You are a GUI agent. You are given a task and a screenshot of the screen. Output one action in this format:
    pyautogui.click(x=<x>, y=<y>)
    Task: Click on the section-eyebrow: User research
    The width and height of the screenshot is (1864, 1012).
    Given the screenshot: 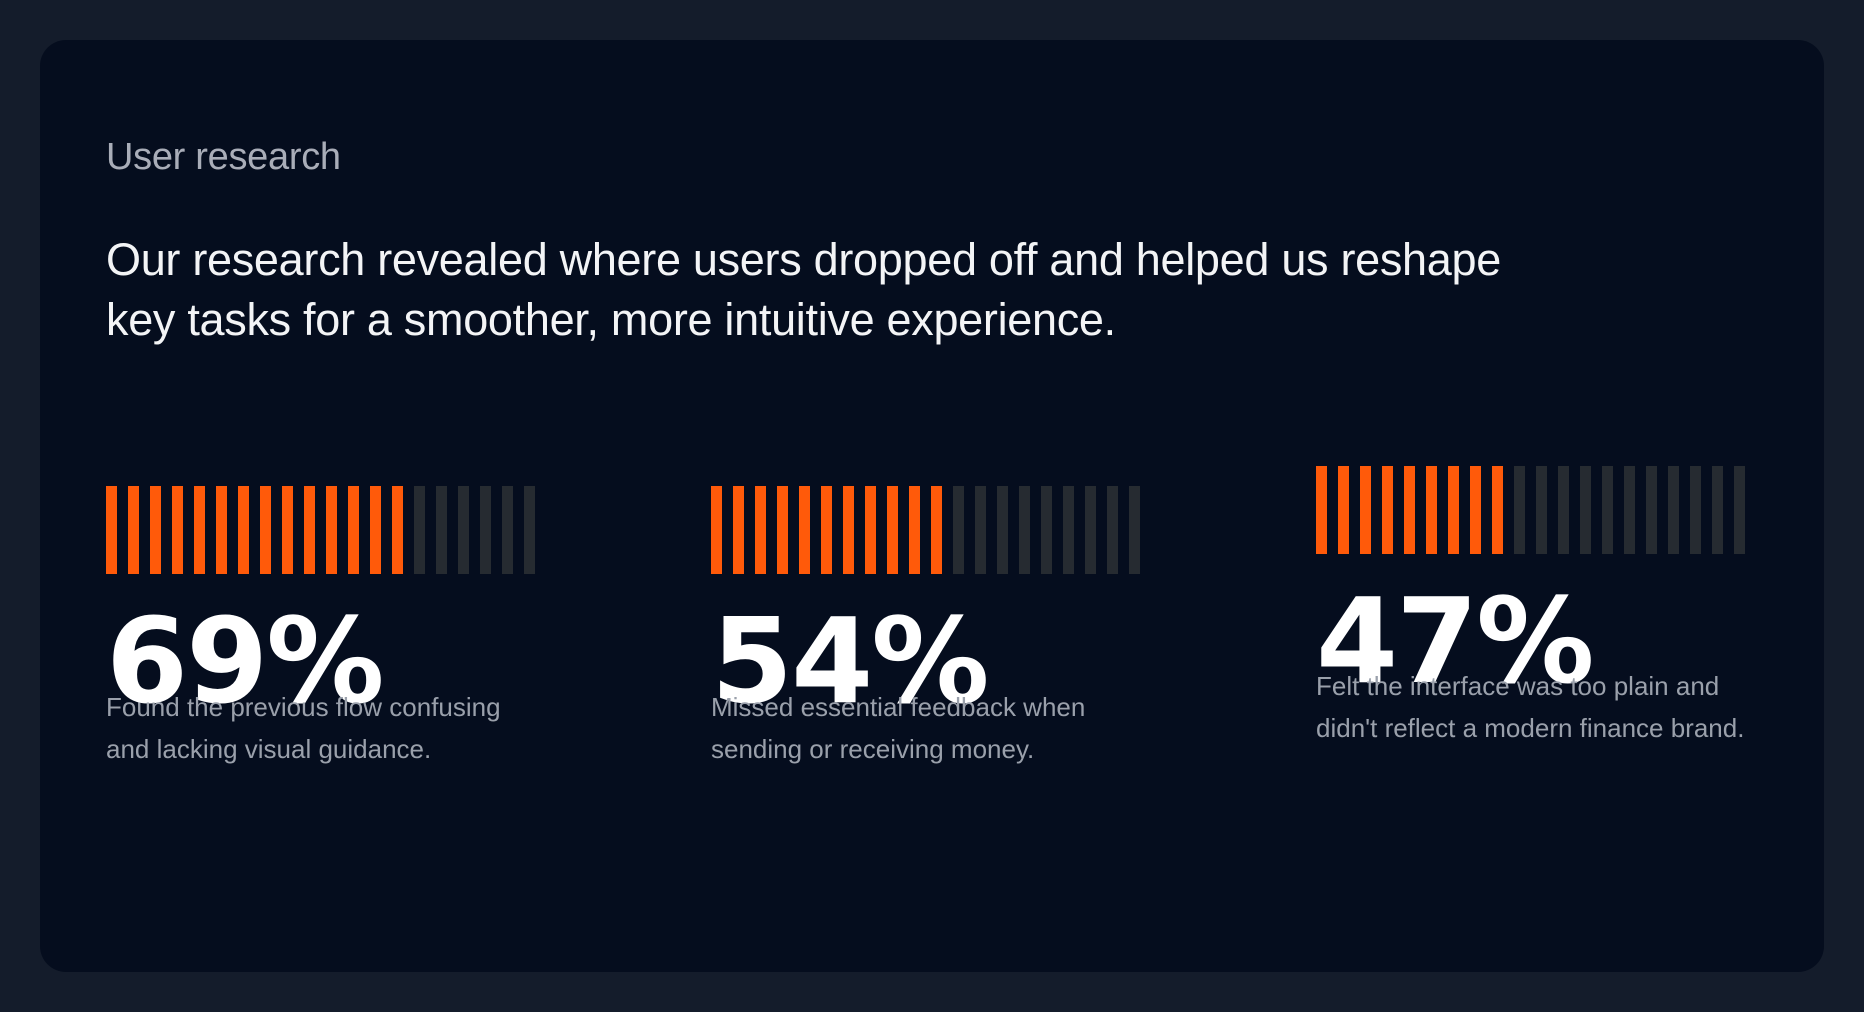 What is the action you would take?
    pyautogui.click(x=223, y=157)
    